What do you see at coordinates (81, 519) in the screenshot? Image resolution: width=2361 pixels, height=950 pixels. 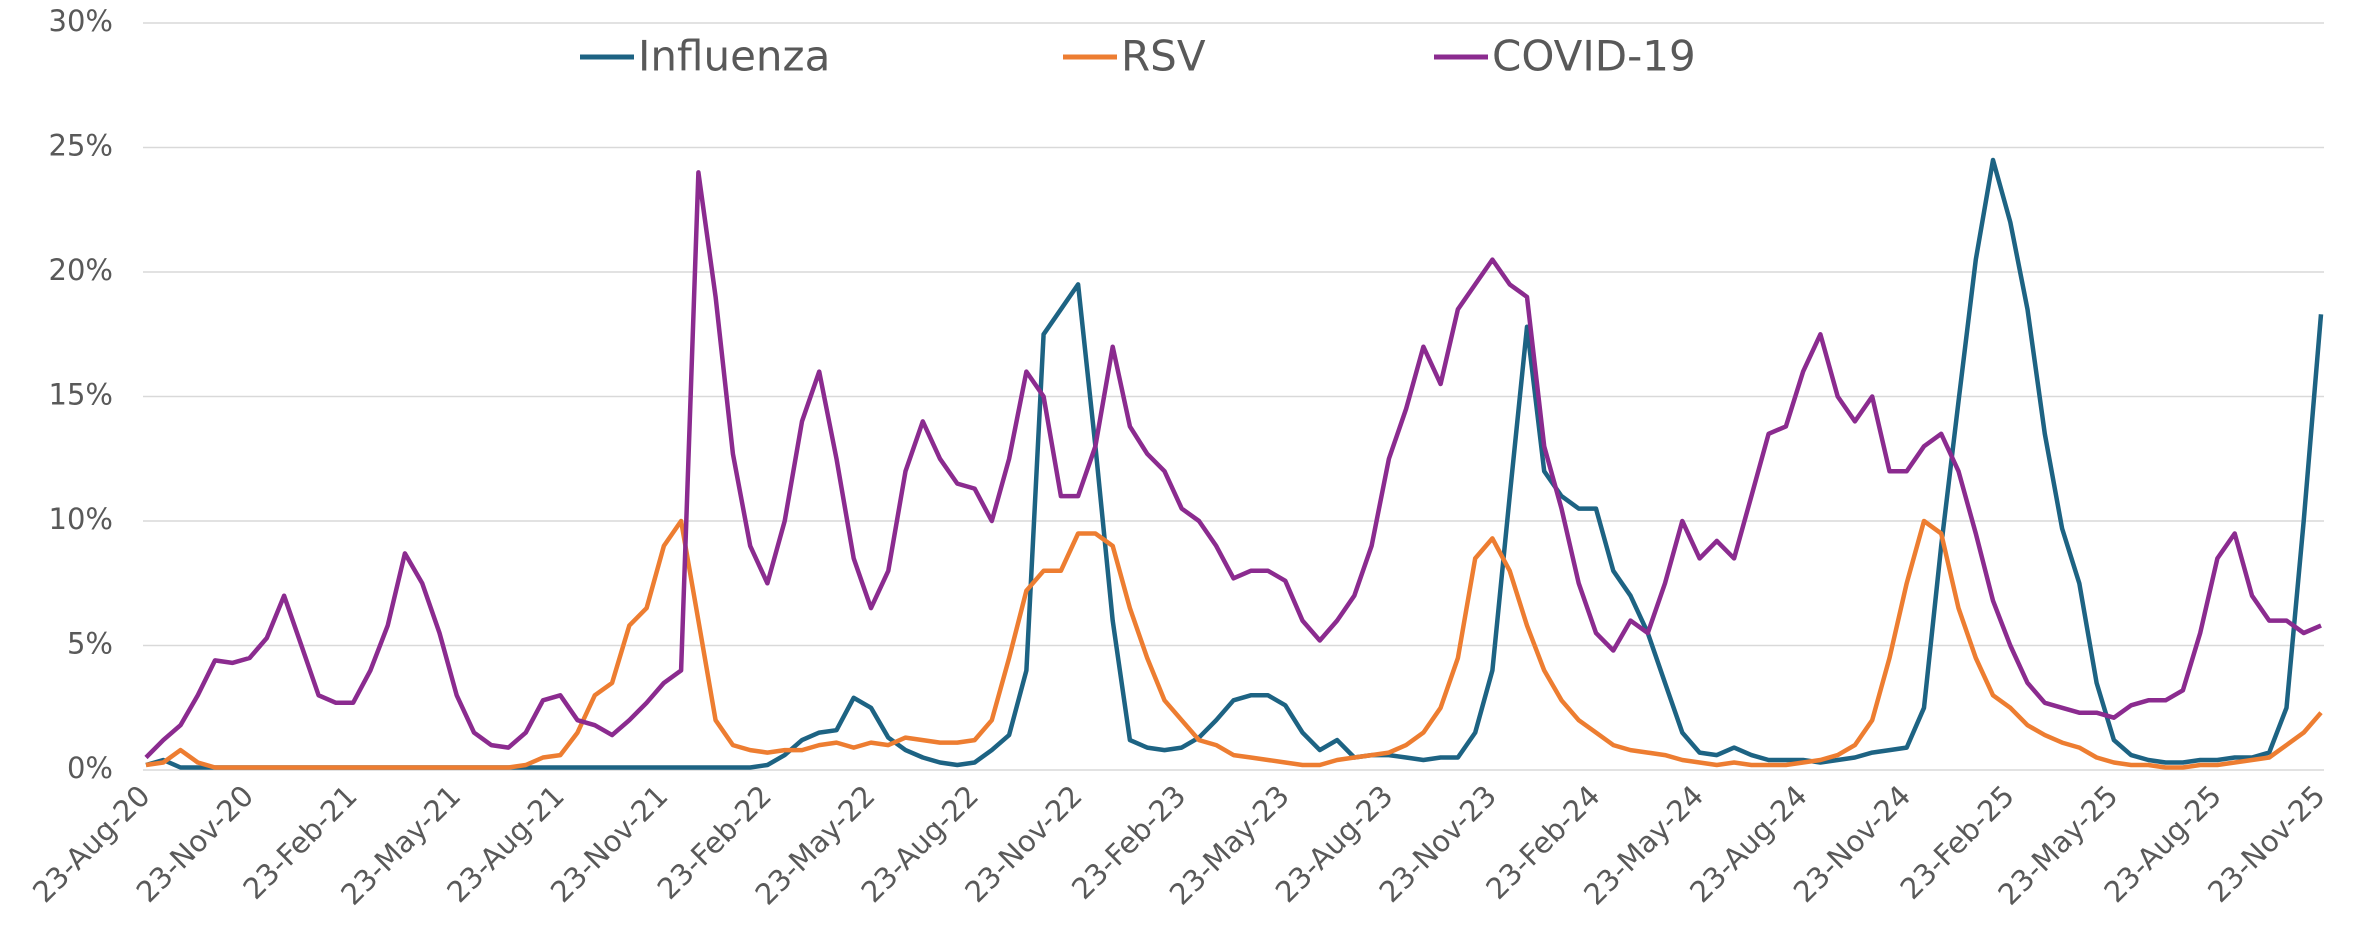 I see `y-tick-label: 10%` at bounding box center [81, 519].